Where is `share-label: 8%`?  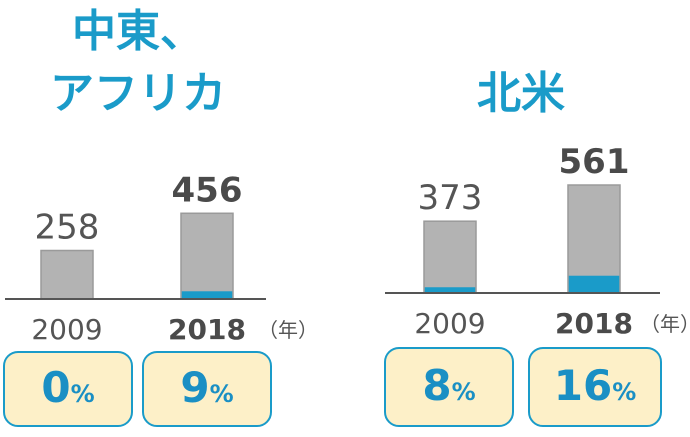
share-label: 8% is located at coordinates (448, 385).